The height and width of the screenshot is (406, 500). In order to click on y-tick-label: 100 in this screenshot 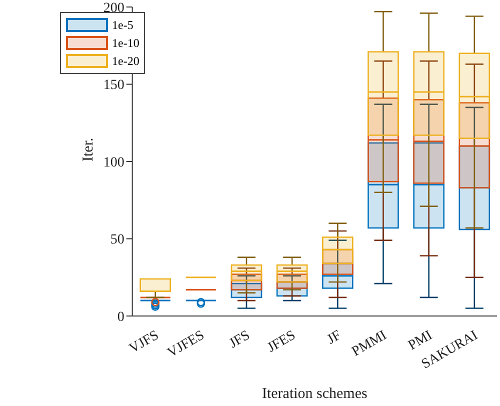, I will do `click(113, 162)`.